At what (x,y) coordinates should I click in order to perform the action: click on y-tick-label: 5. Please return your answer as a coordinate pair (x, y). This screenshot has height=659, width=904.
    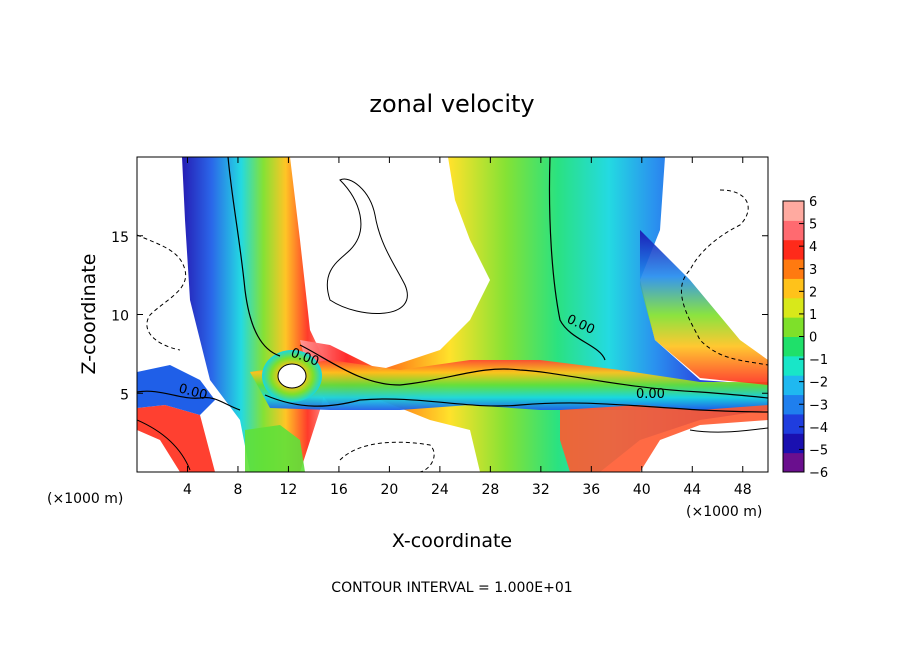
    Looking at the image, I should click on (124, 395).